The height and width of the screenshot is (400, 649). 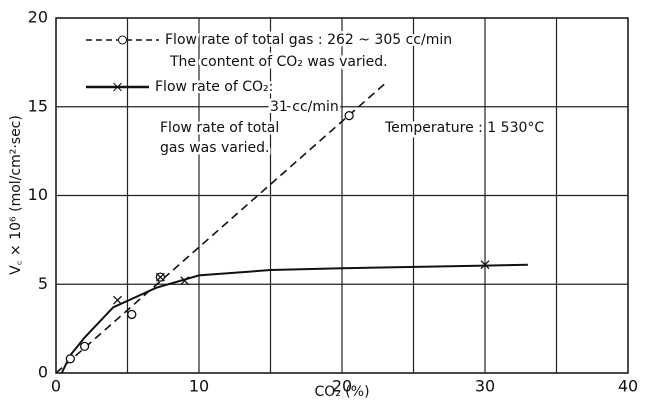 What do you see at coordinates (464, 128) in the screenshot?
I see `annotation: Temperature : 1 530°C` at bounding box center [464, 128].